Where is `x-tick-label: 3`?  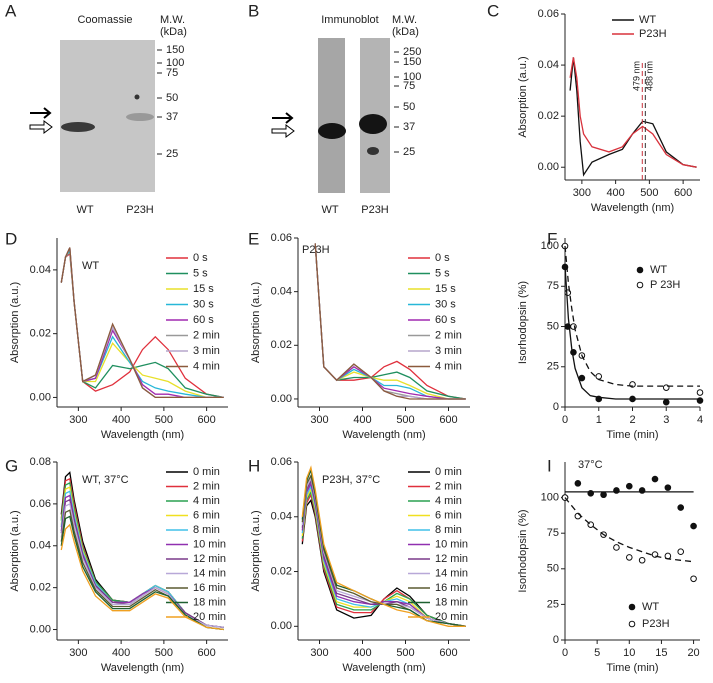 x-tick-label: 3 is located at coordinates (666, 420).